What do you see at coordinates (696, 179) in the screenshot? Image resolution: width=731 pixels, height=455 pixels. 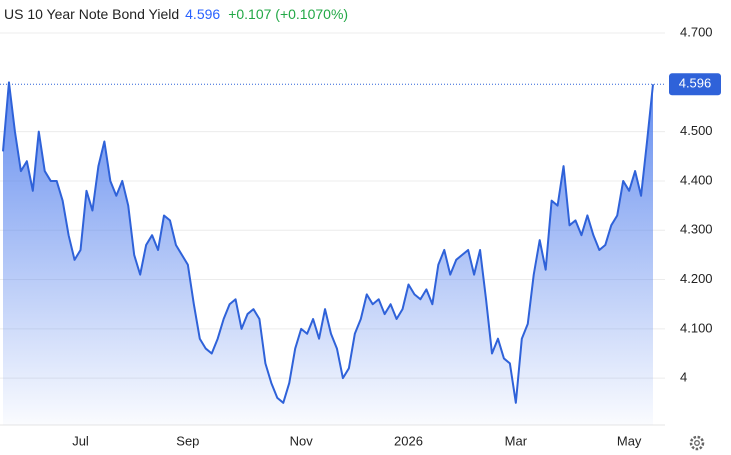 I see `y-tick-label: 4.400` at bounding box center [696, 179].